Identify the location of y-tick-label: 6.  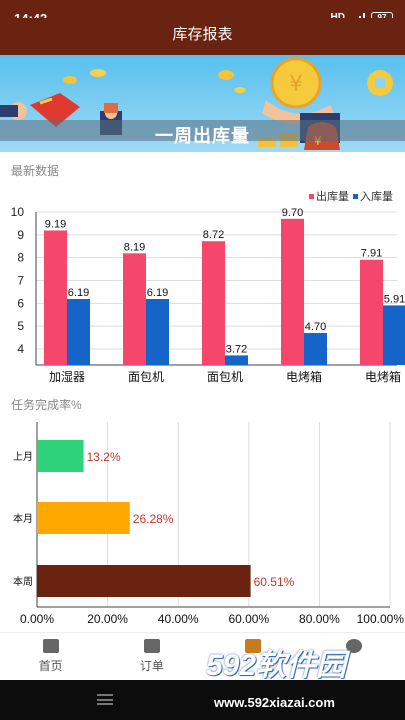
(20, 303).